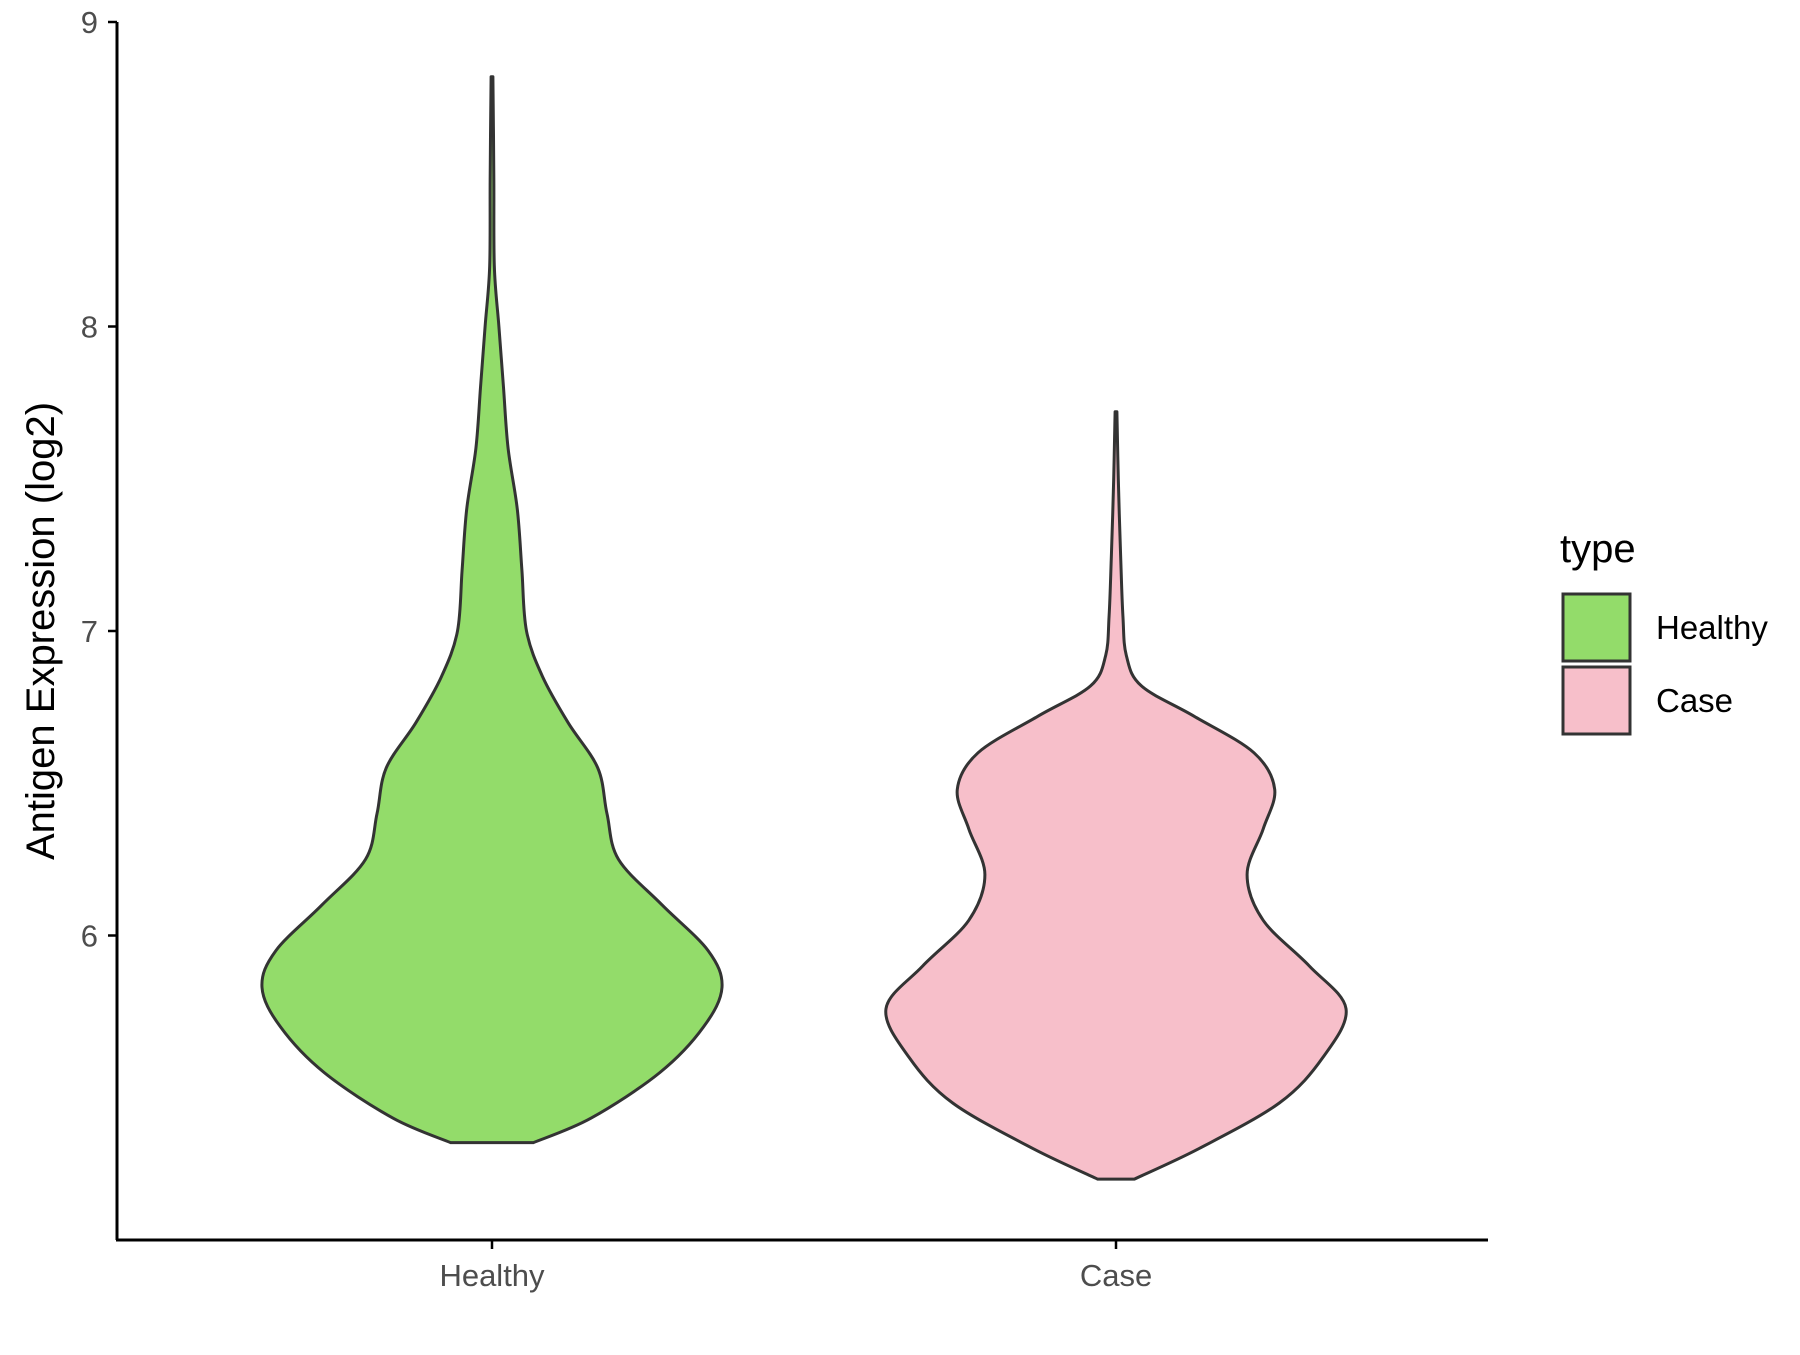  What do you see at coordinates (1116, 795) in the screenshot?
I see `violin-case` at bounding box center [1116, 795].